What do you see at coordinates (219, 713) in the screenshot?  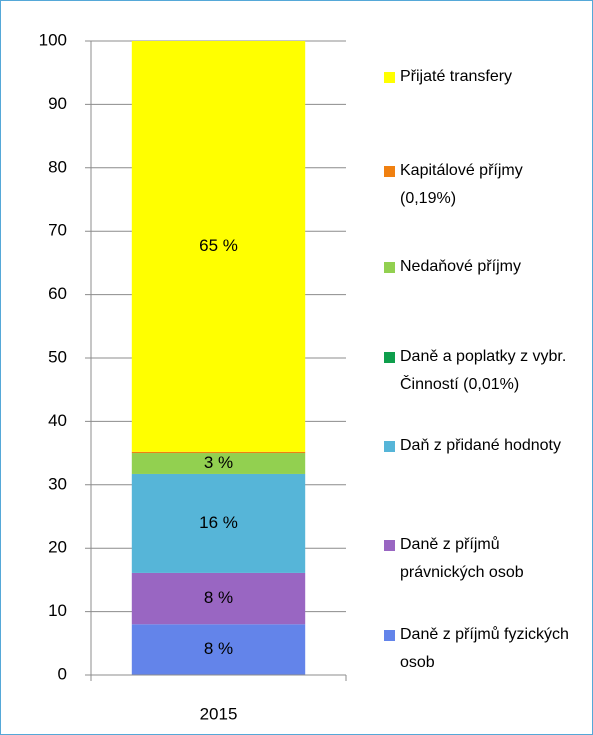 I see `x-tick-label: 2015` at bounding box center [219, 713].